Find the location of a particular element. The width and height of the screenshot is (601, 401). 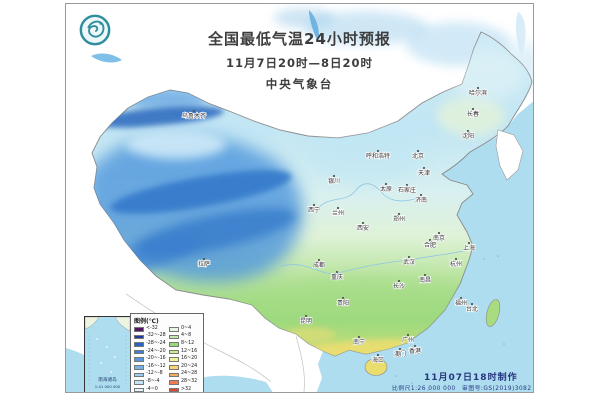

city-label: 天津 is located at coordinates (424, 173).